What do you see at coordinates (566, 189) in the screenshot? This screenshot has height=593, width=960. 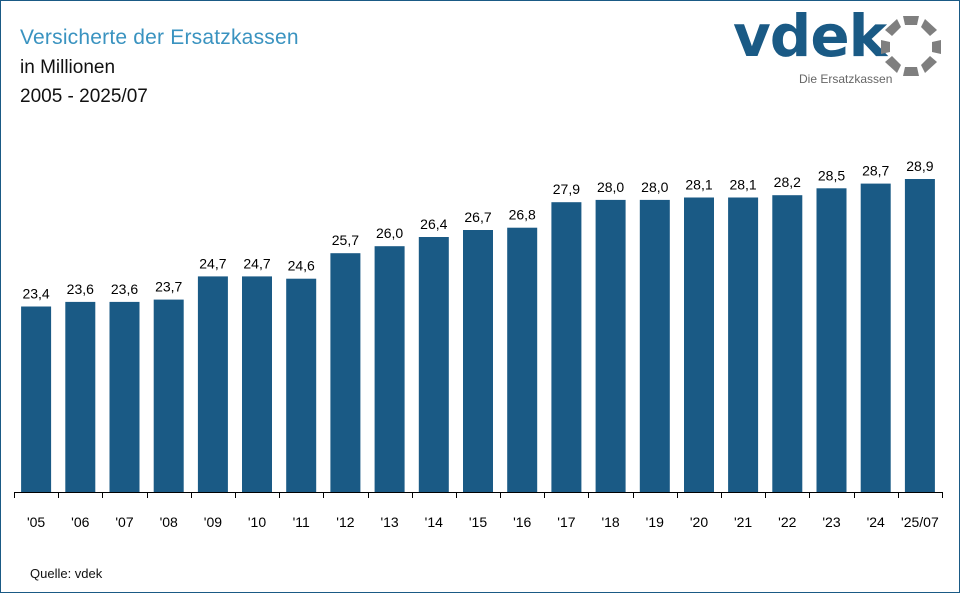 I see `data-label: 27,9` at bounding box center [566, 189].